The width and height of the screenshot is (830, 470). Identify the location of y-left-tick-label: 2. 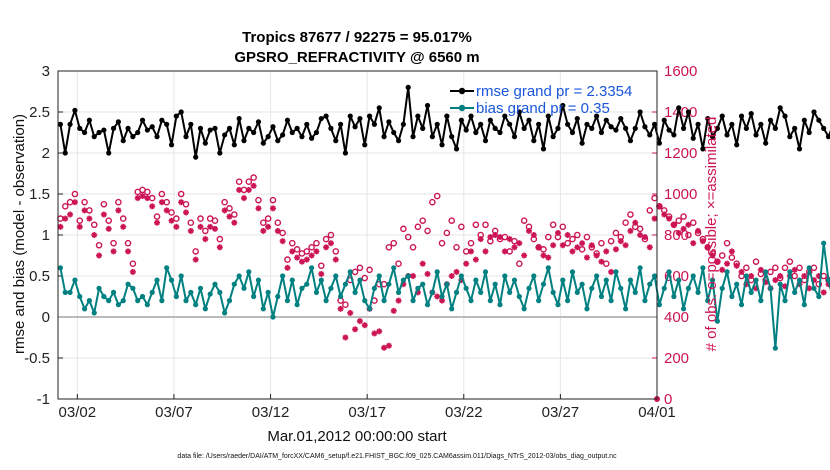
(46, 153).